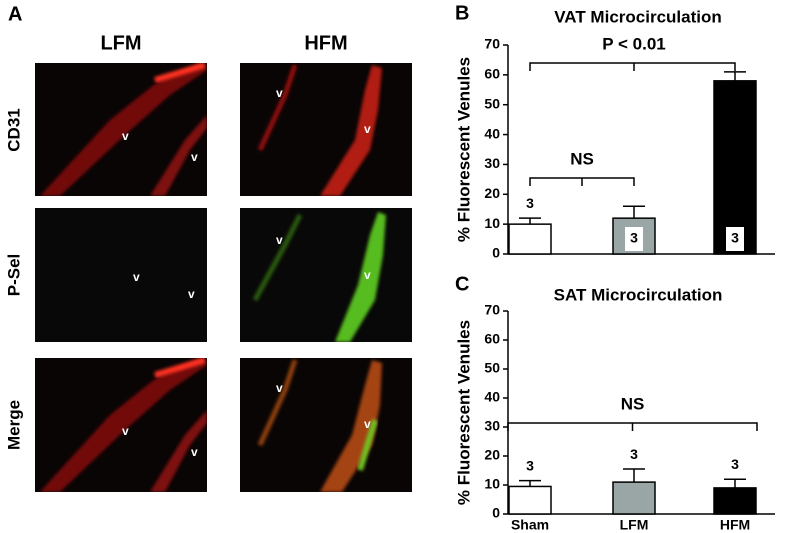  Describe the element at coordinates (120, 43) in the screenshot. I see `column-label: LFM` at that location.